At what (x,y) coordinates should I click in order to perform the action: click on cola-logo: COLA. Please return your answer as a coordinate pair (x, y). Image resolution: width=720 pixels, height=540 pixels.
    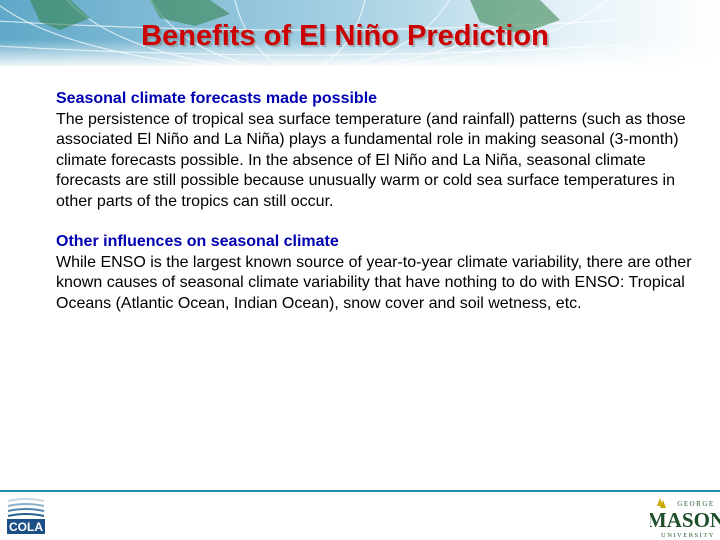
    Looking at the image, I should click on (26, 516).